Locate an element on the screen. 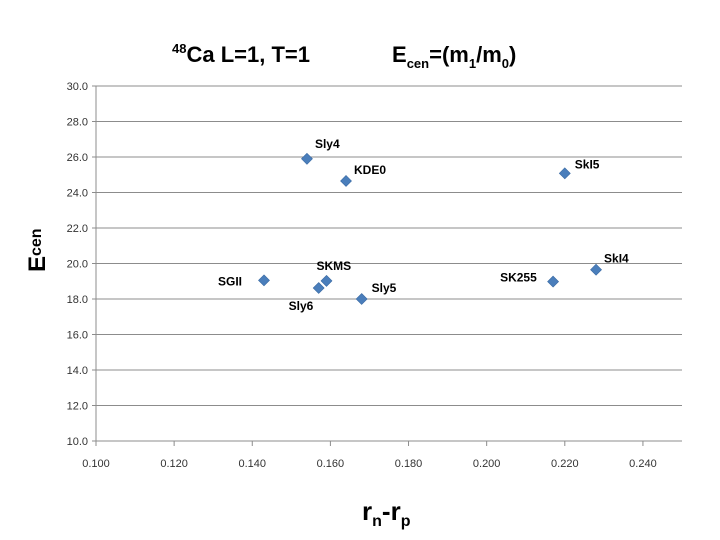  point-label: KDE0 is located at coordinates (370, 170).